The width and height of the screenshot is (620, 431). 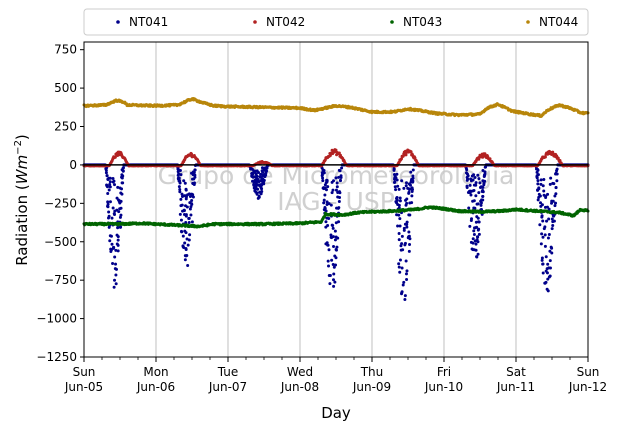 What do you see at coordinates (300, 372) in the screenshot?
I see `x-tick-label-day: Wed` at bounding box center [300, 372].